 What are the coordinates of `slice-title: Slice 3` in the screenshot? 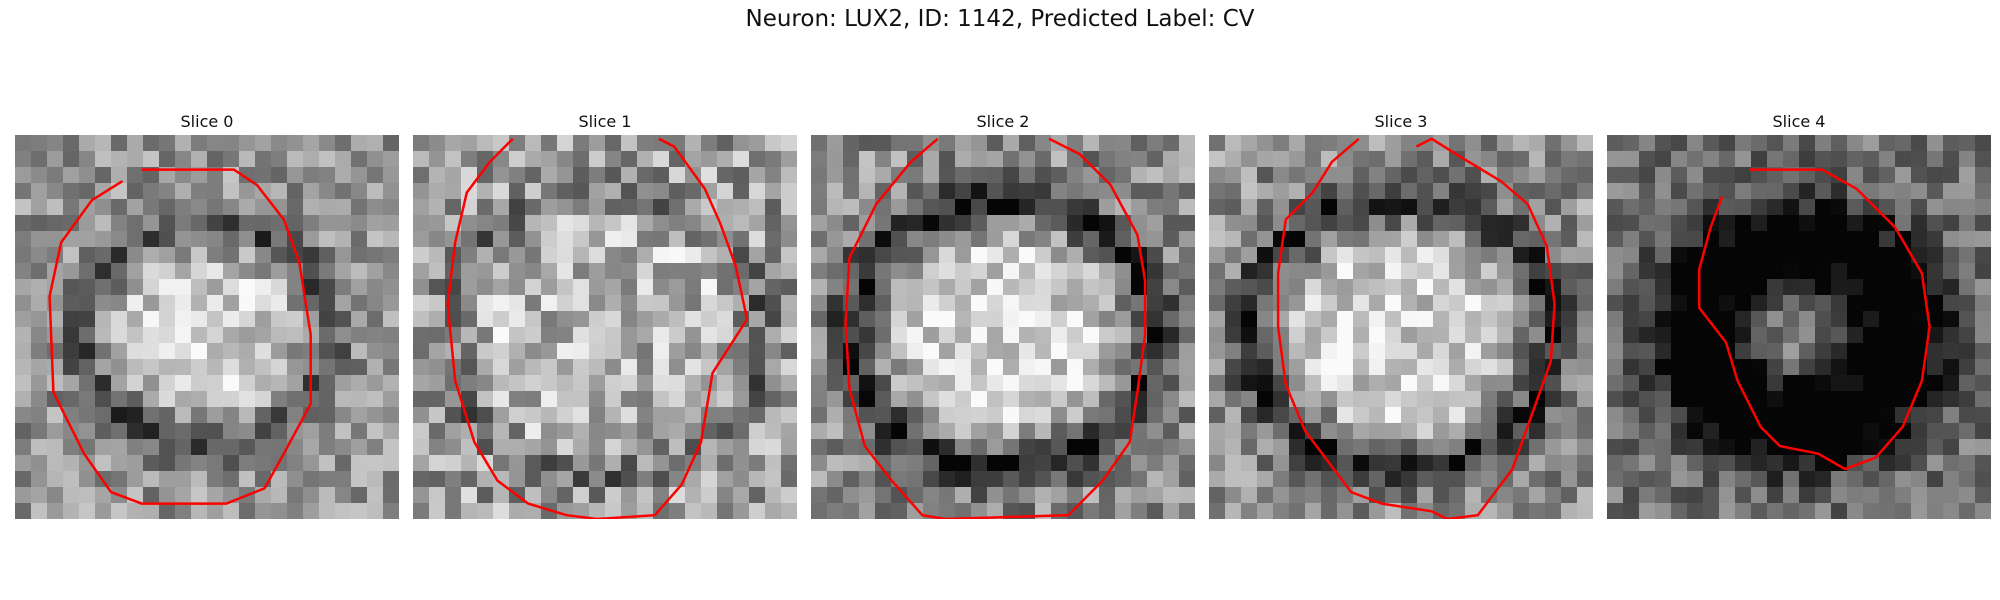 It's located at (1401, 121).